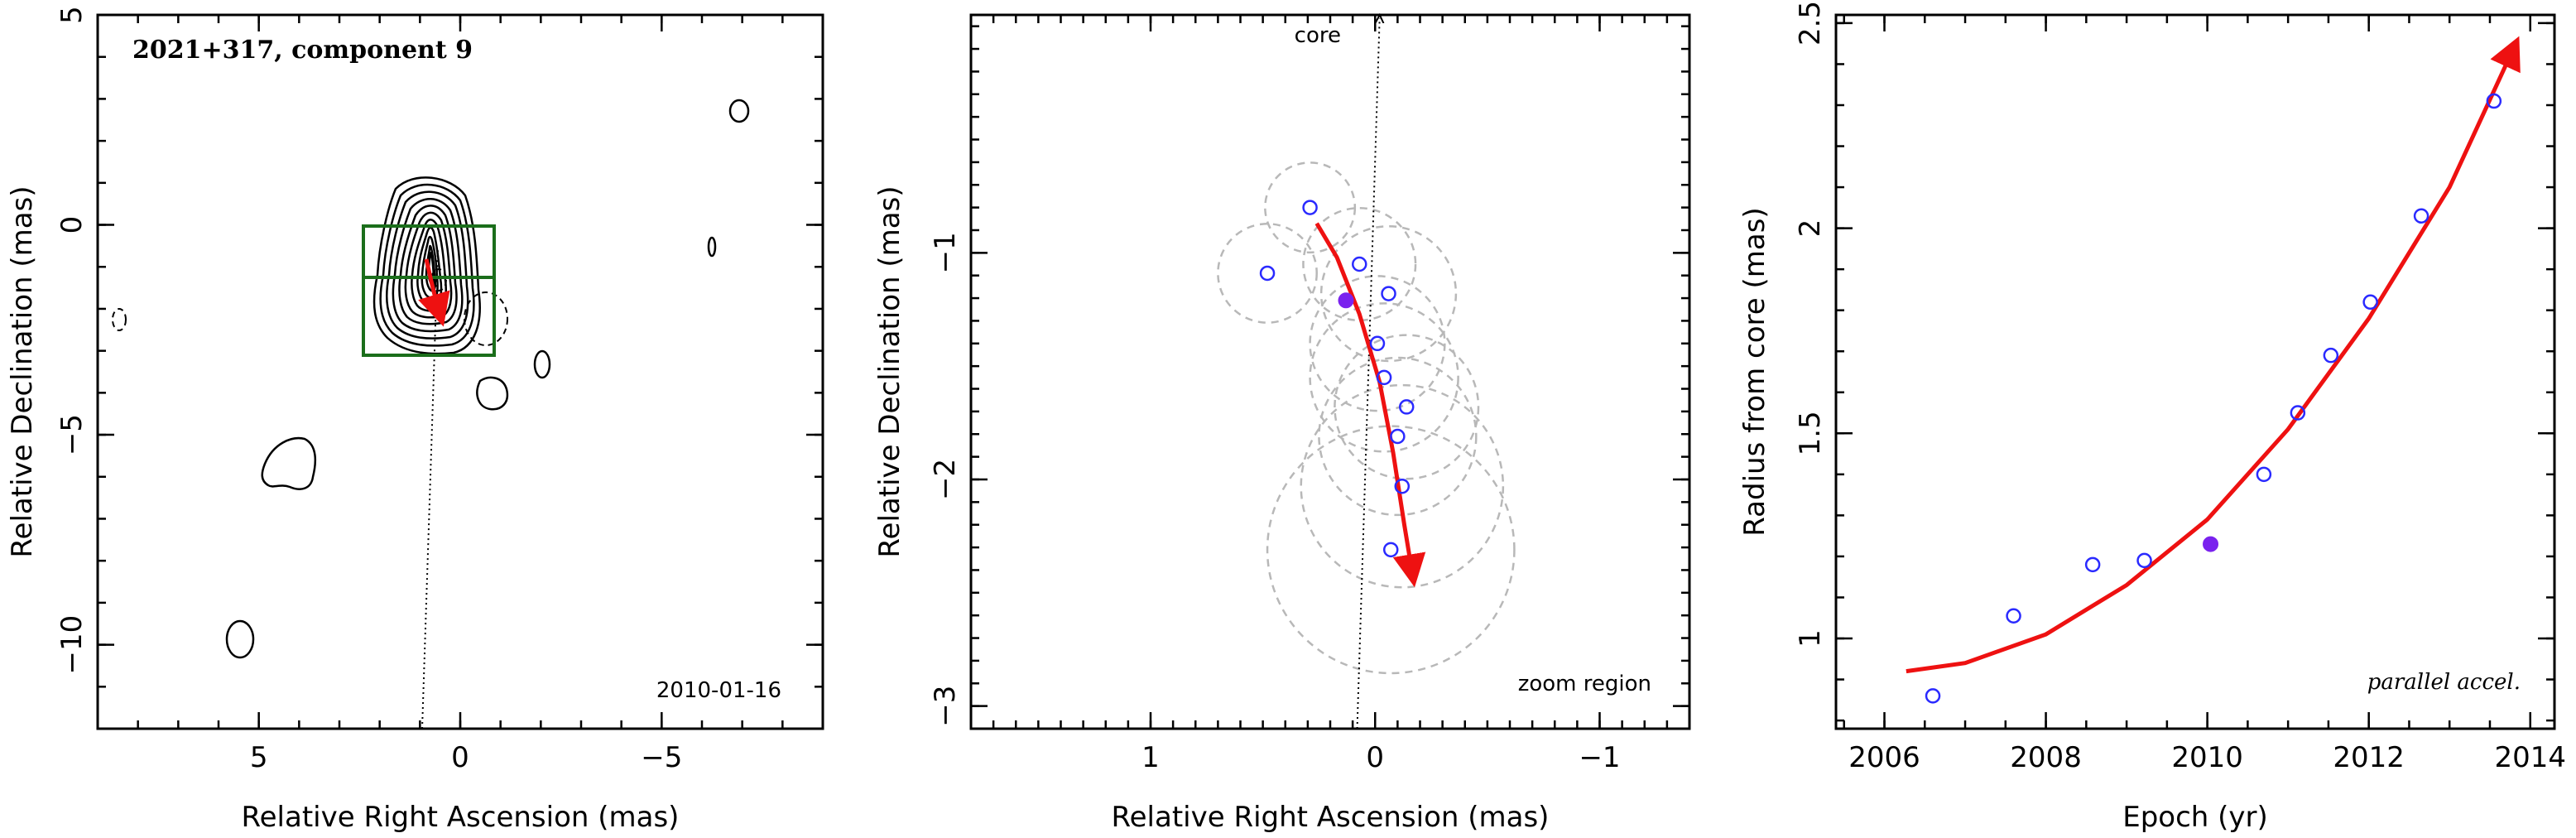 This screenshot has height=838, width=2576. I want to click on panel3-ylabel: Radius from core (mas), so click(1754, 371).